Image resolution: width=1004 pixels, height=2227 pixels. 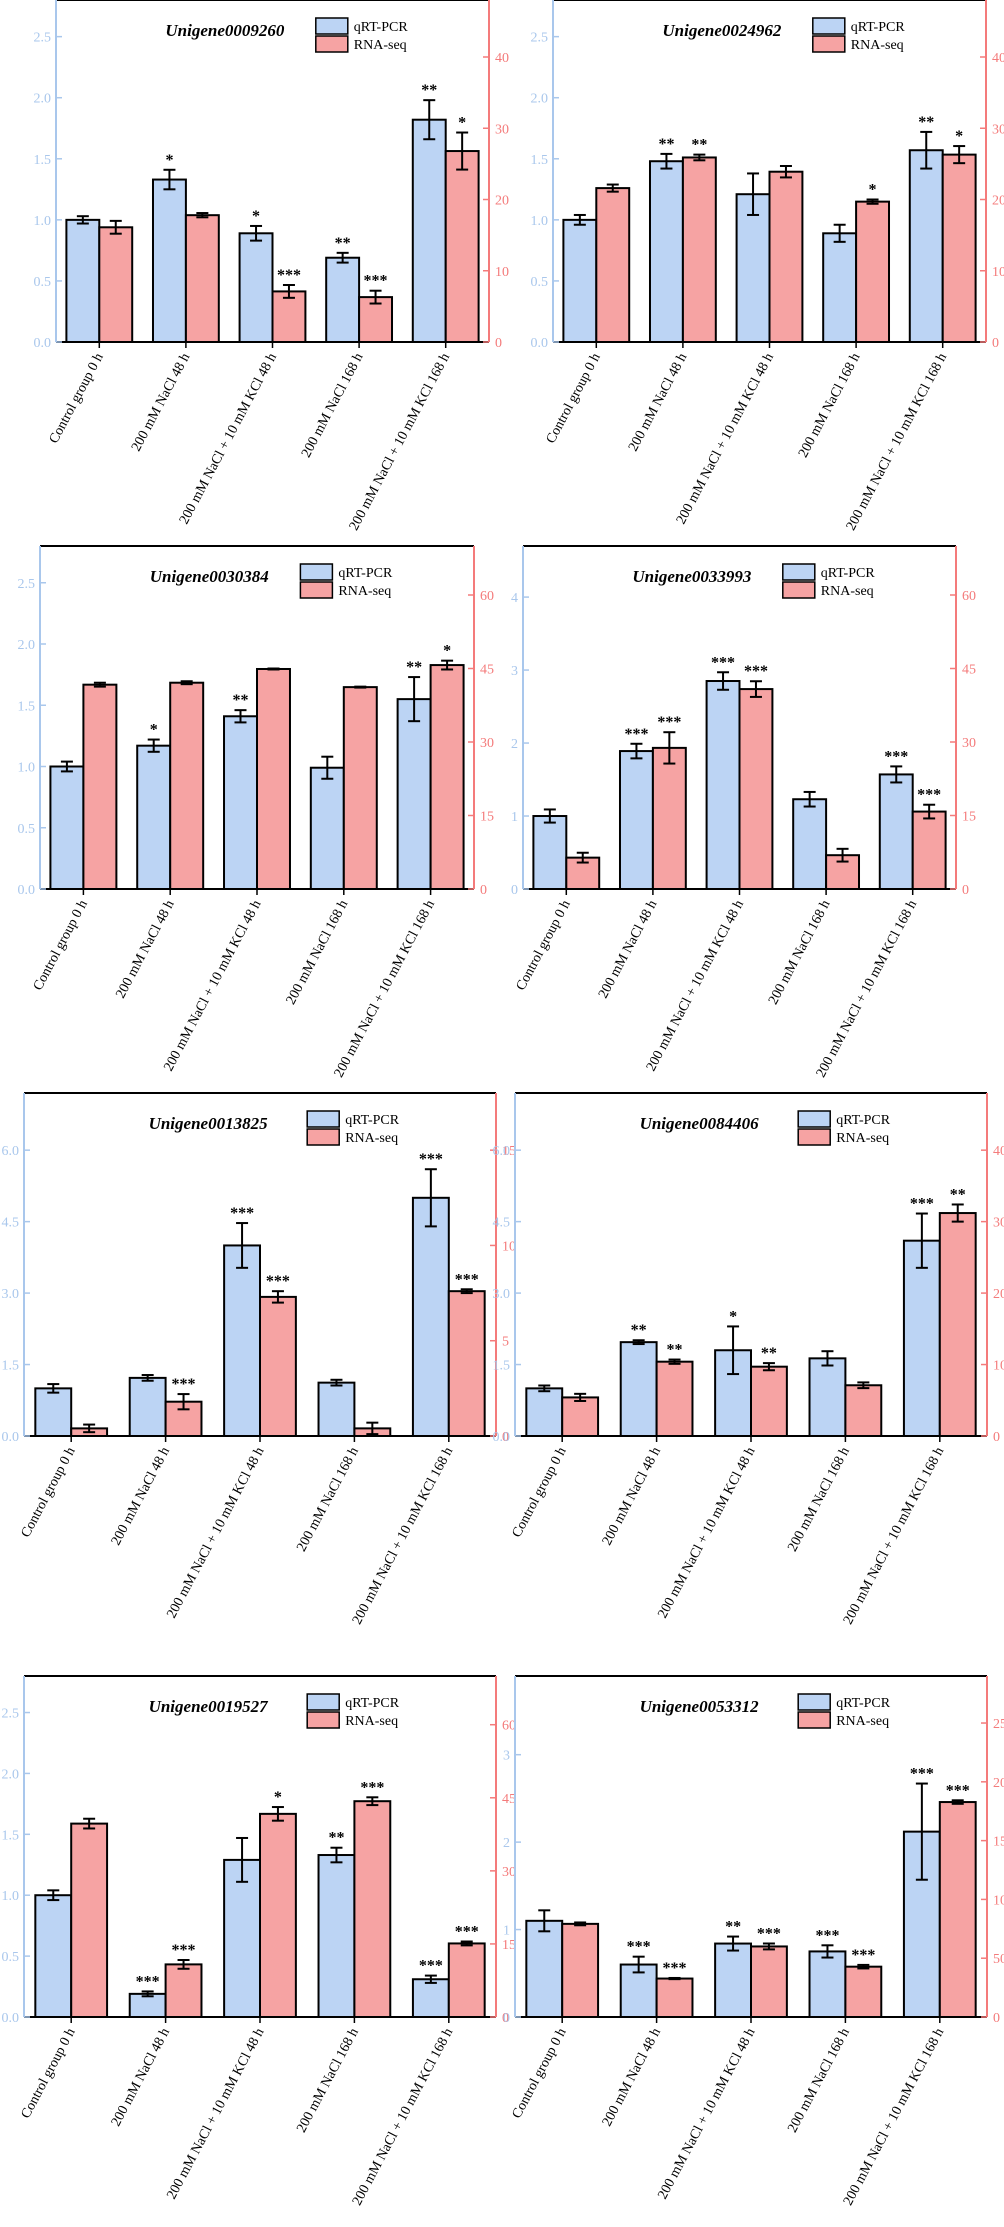 What do you see at coordinates (487, 670) in the screenshot?
I see `right-tick-label: 45` at bounding box center [487, 670].